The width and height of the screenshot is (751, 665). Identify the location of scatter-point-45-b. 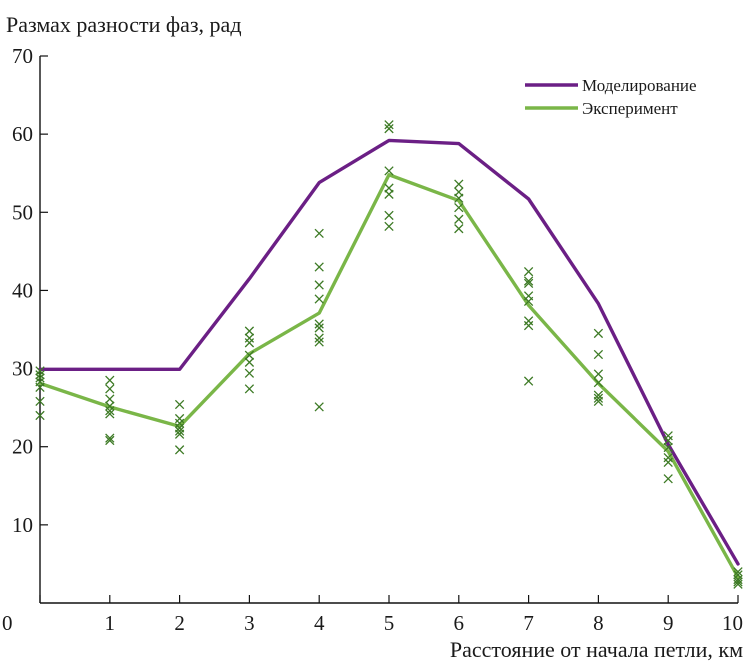
(459, 184).